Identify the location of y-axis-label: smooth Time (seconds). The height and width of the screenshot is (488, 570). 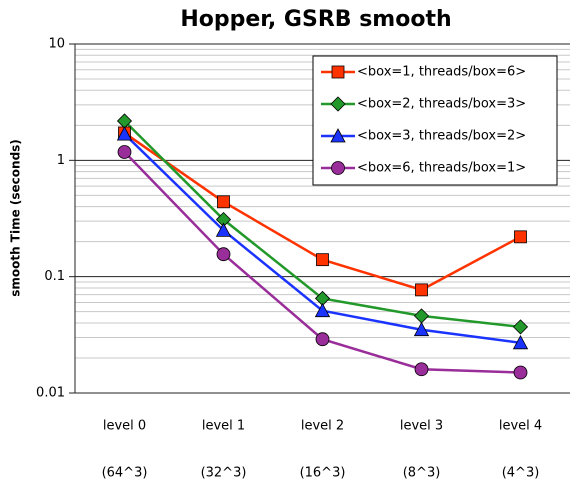
(16, 218).